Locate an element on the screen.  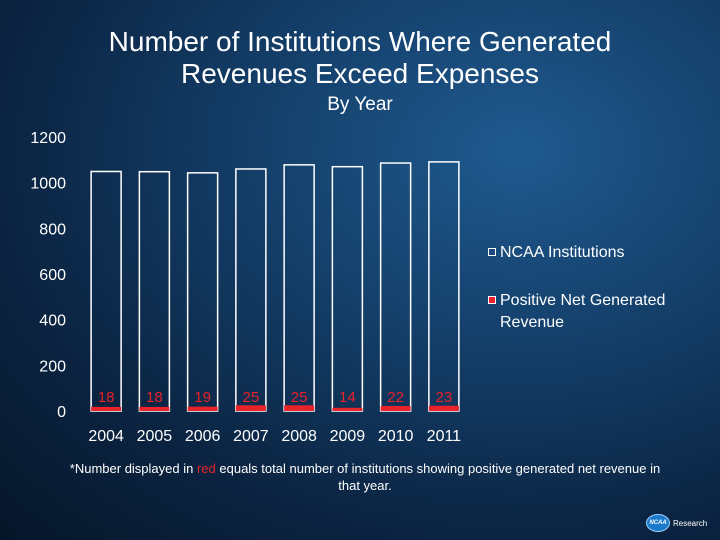
legend-item-positive: Positive Net Generated Revenue is located at coordinates (598, 312).